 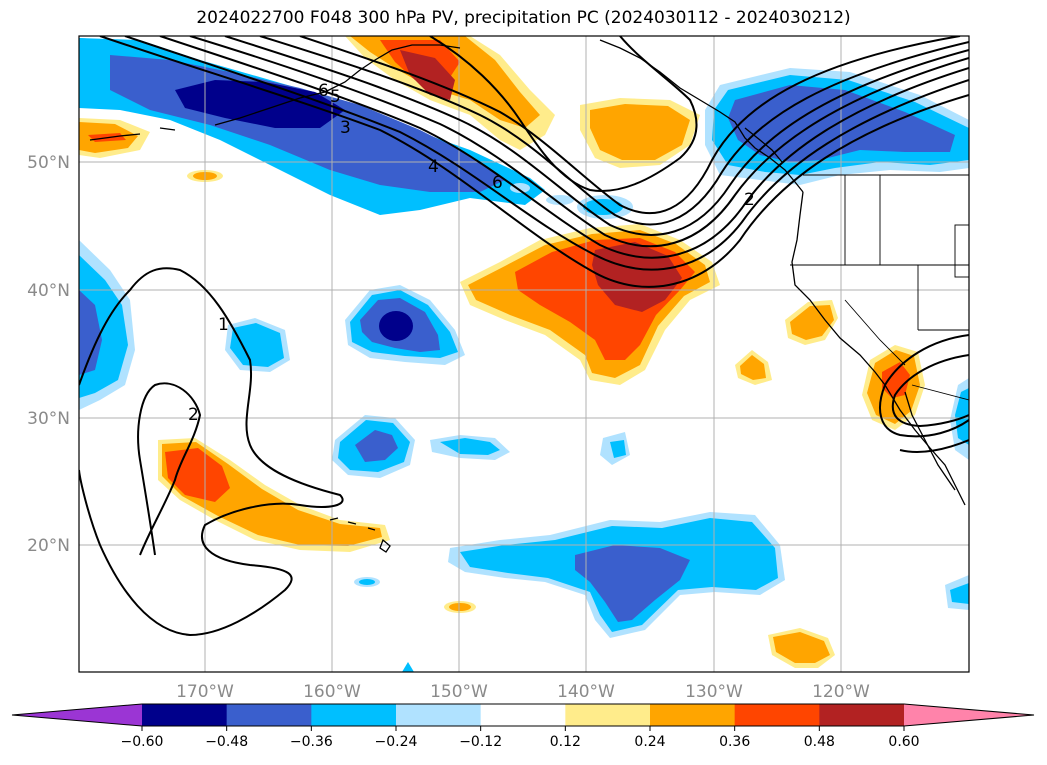 I want to click on political-borders, so click(x=879, y=287).